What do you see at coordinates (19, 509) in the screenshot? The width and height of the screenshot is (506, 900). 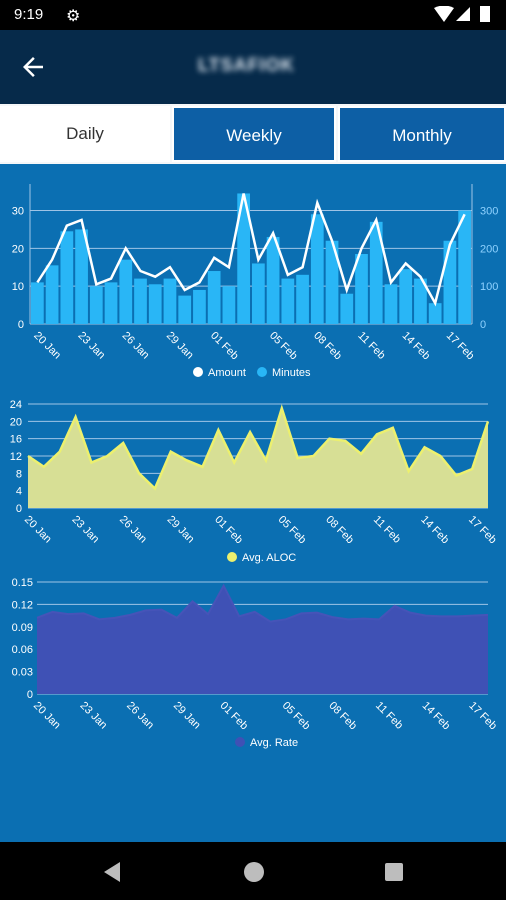 I see `y-tick-label: 0` at bounding box center [19, 509].